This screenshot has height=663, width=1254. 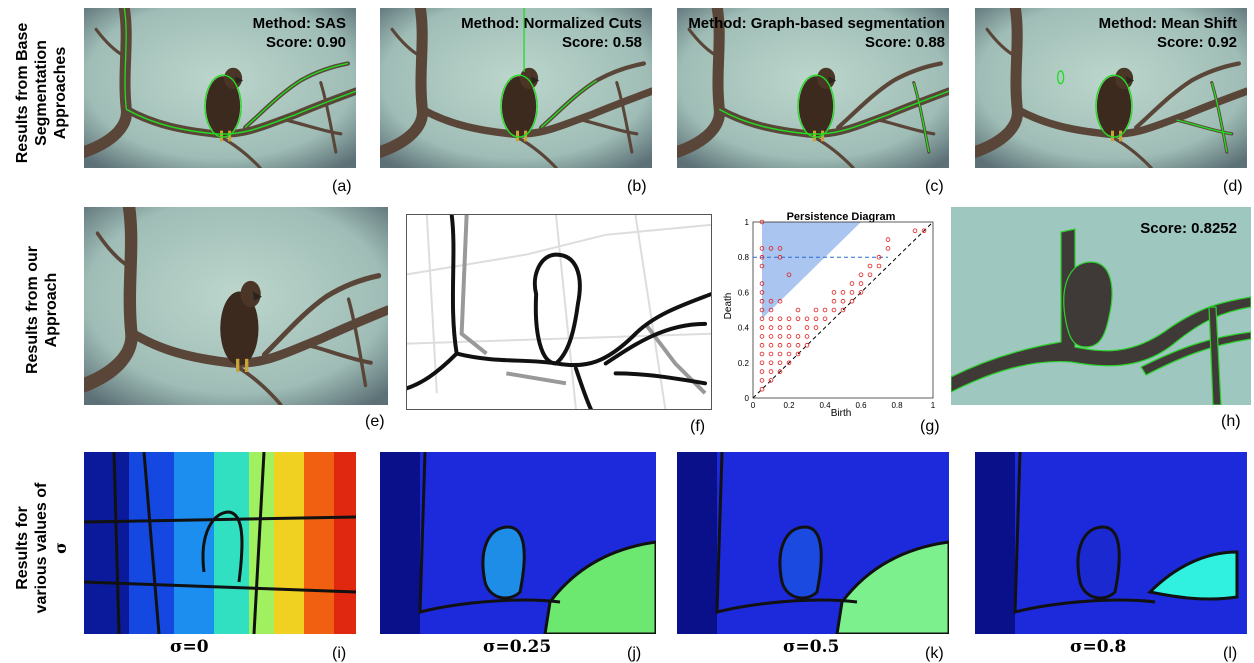 What do you see at coordinates (22, 548) in the screenshot?
I see `row-label-sigma-line1: Results for` at bounding box center [22, 548].